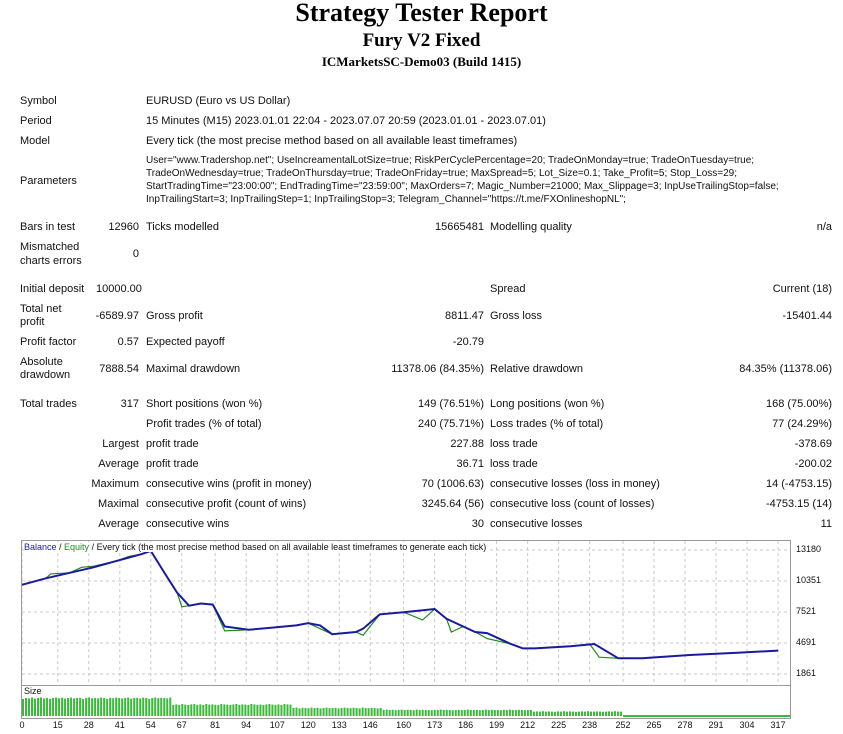  What do you see at coordinates (226, 504) in the screenshot?
I see `maximal-cons-profit-label: consecutive profit (count of wins)` at bounding box center [226, 504].